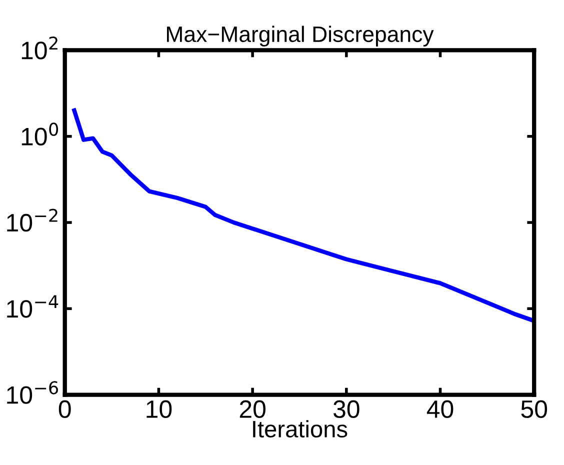 The image size is (564, 465). I want to click on x-tick-label: 30, so click(346, 409).